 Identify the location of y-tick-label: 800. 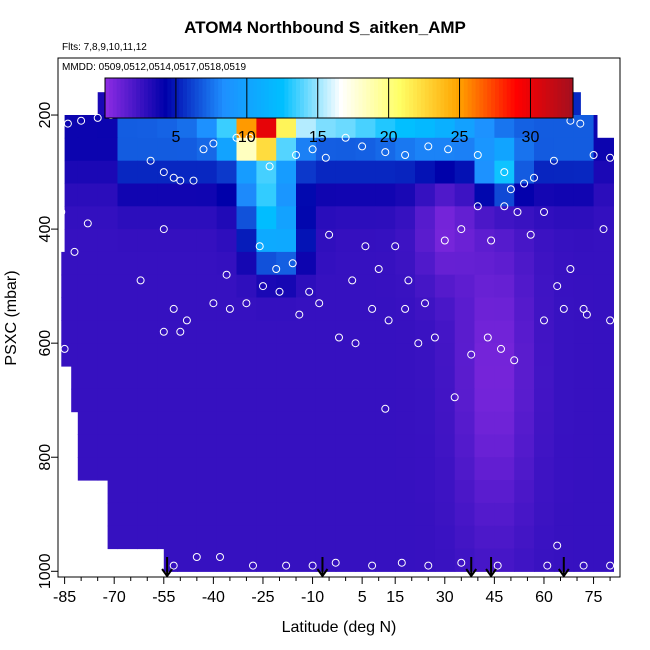
(45, 457).